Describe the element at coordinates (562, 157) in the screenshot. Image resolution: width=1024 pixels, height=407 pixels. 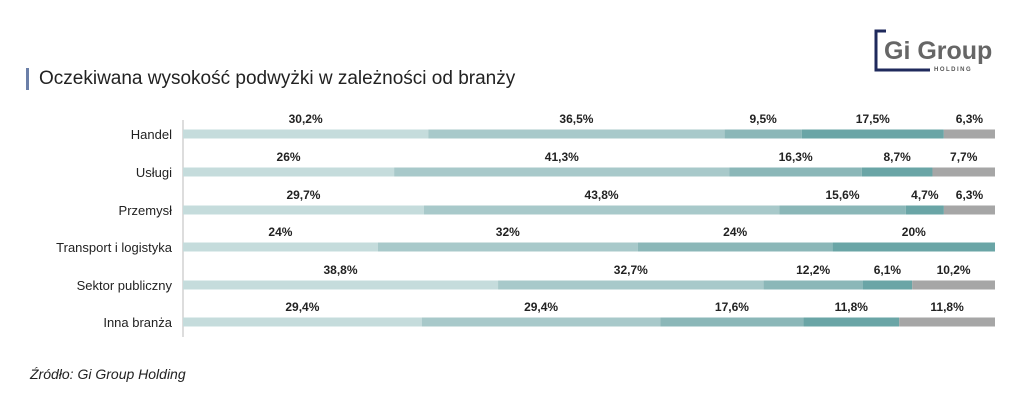
I see `data-label: 41,3%` at that location.